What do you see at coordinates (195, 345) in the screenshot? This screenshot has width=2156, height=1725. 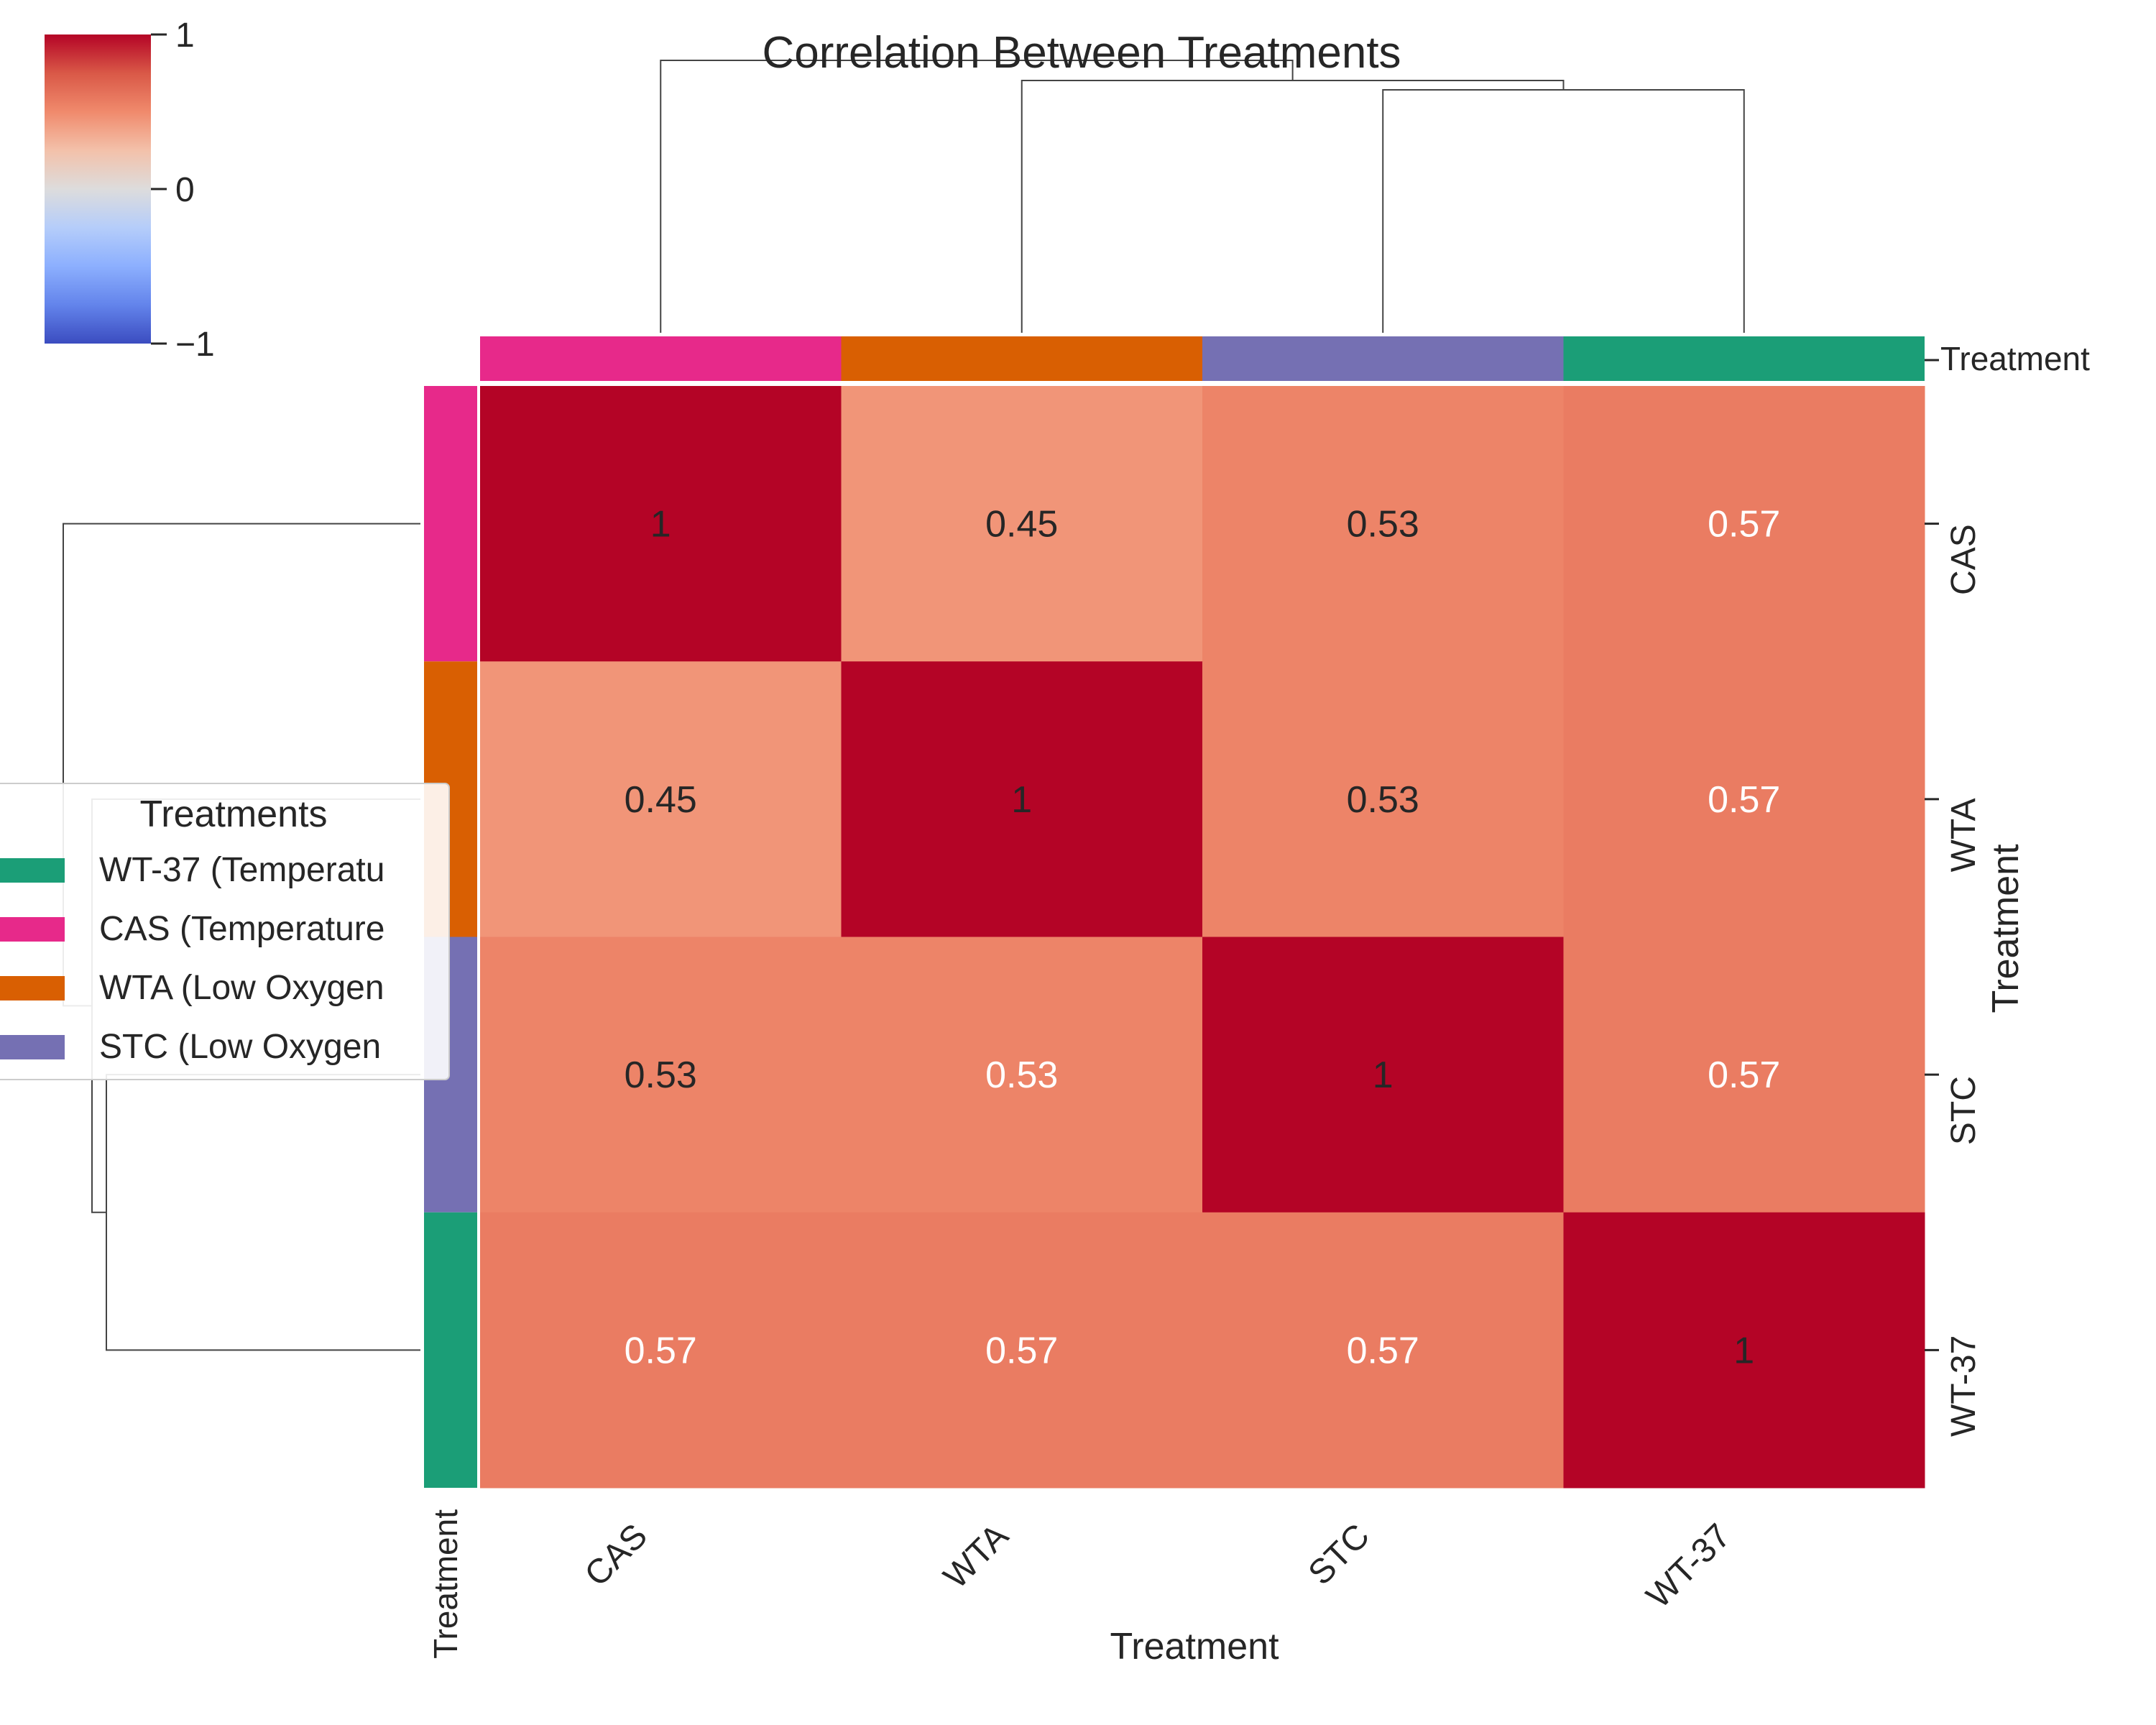 I see `colorbar-tick-label: −1` at bounding box center [195, 345].